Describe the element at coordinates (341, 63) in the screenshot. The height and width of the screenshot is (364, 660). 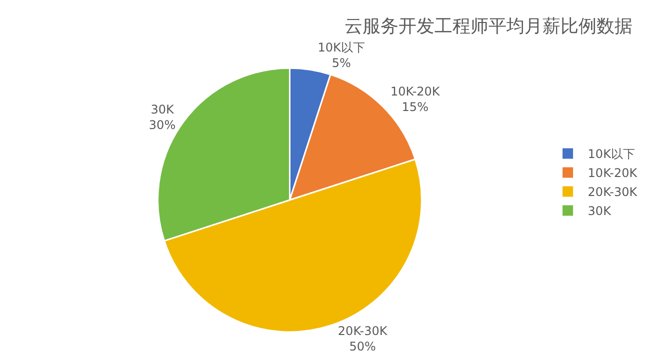
I see `data-label: 5%` at that location.